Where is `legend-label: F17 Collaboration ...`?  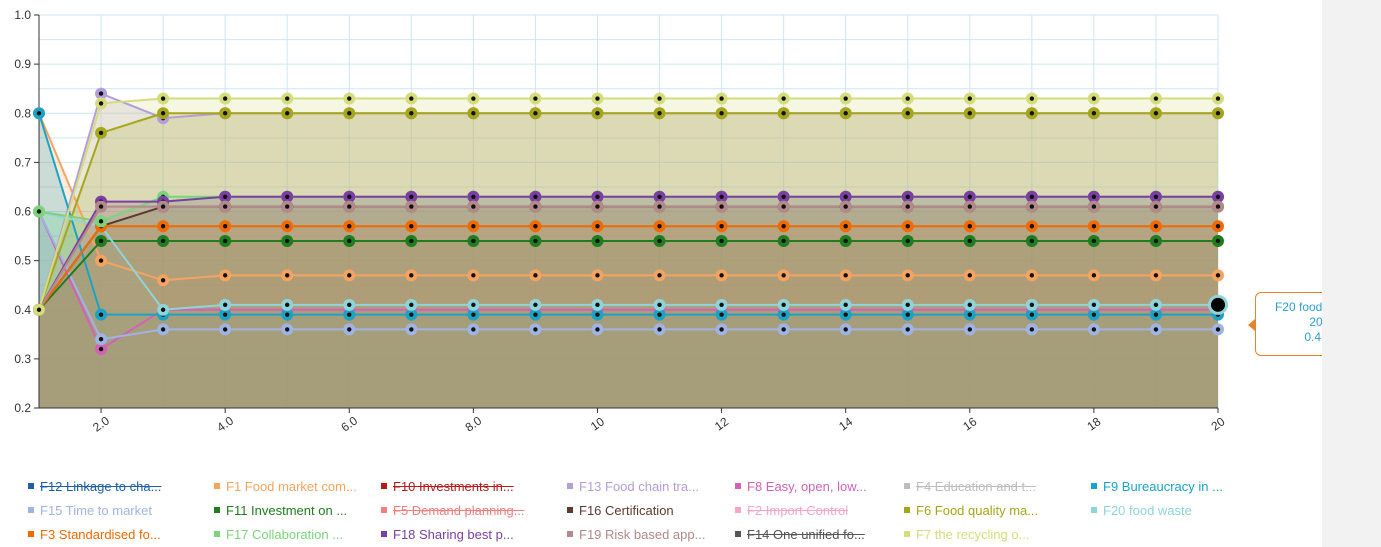
legend-label: F17 Collaboration ... is located at coordinates (285, 535).